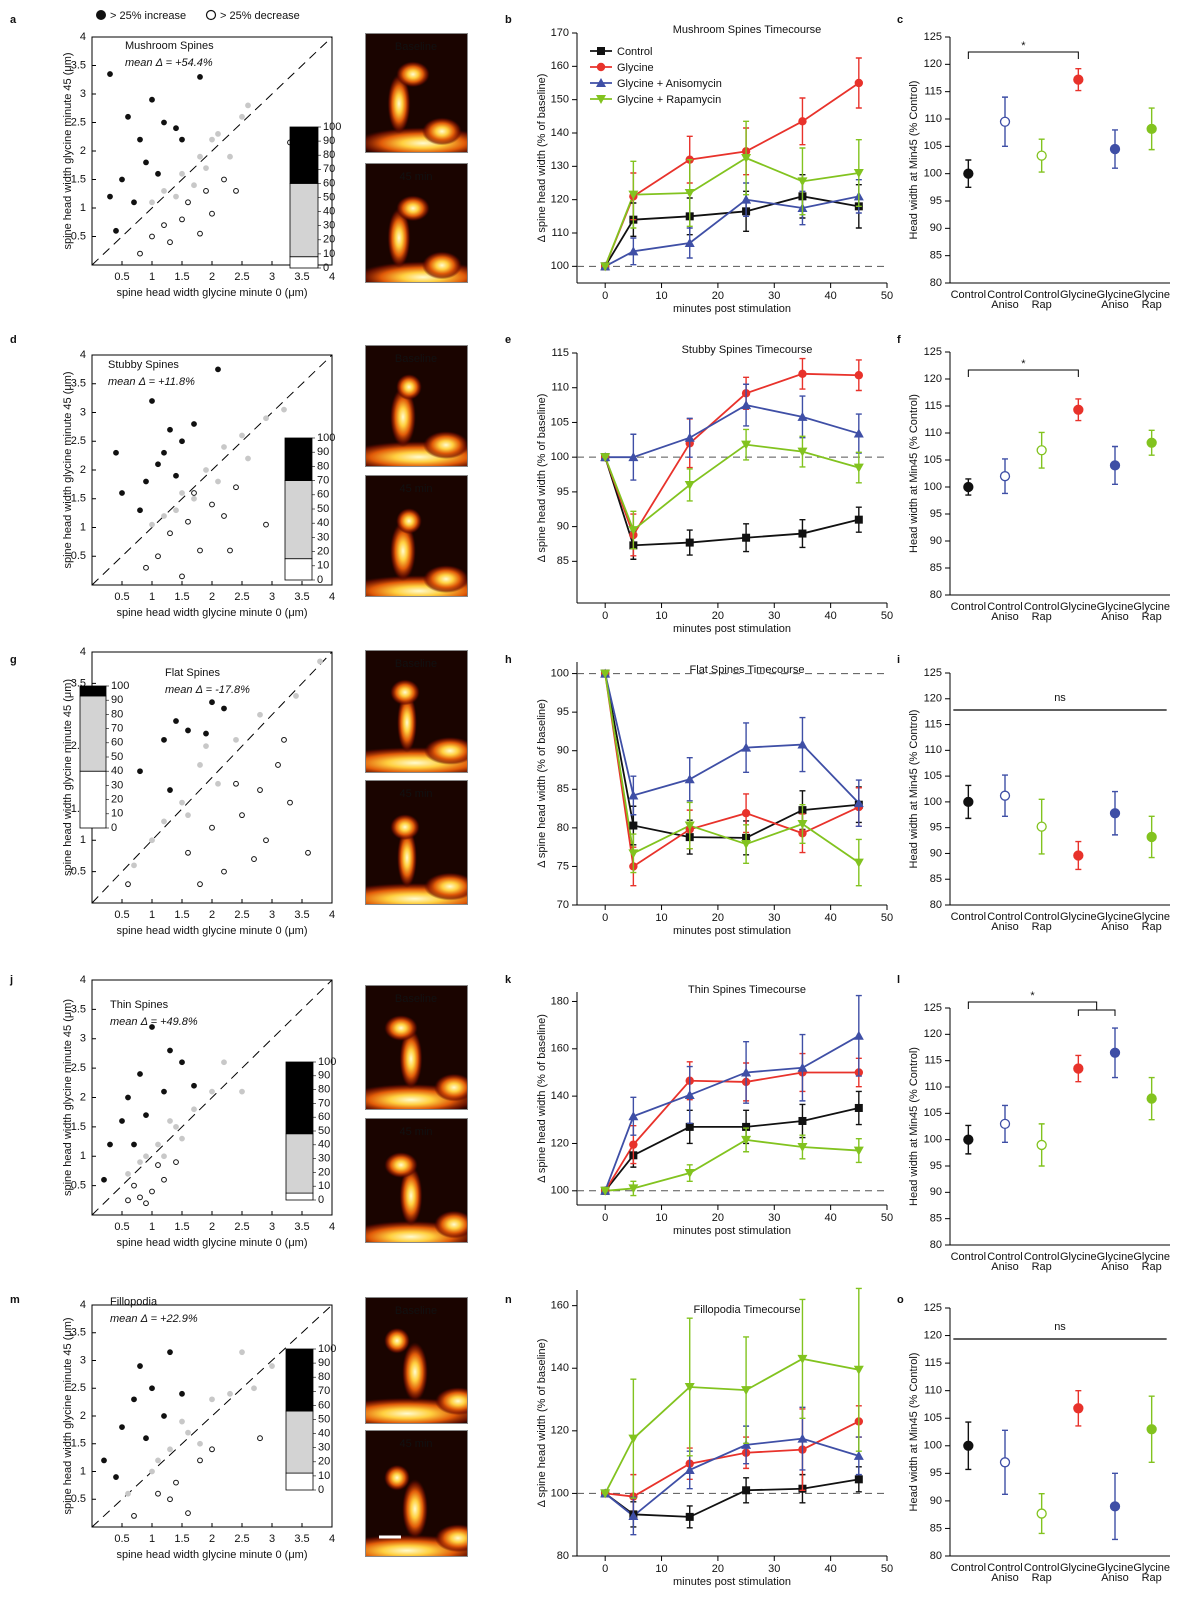 The height and width of the screenshot is (1599, 1198). I want to click on x-tick-label: 0, so click(605, 296).